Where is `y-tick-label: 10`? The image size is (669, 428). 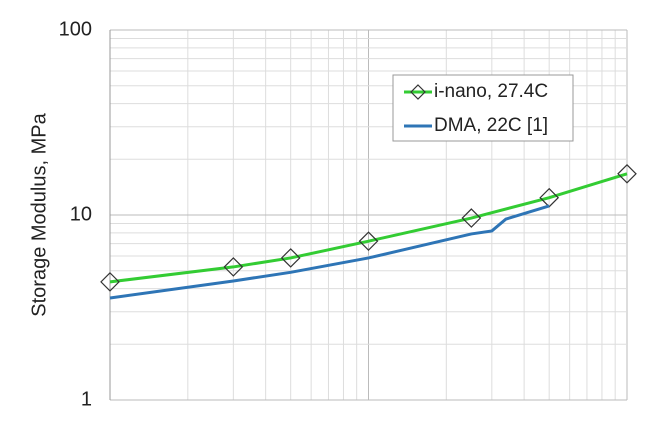
y-tick-label: 10 is located at coordinates (81, 214).